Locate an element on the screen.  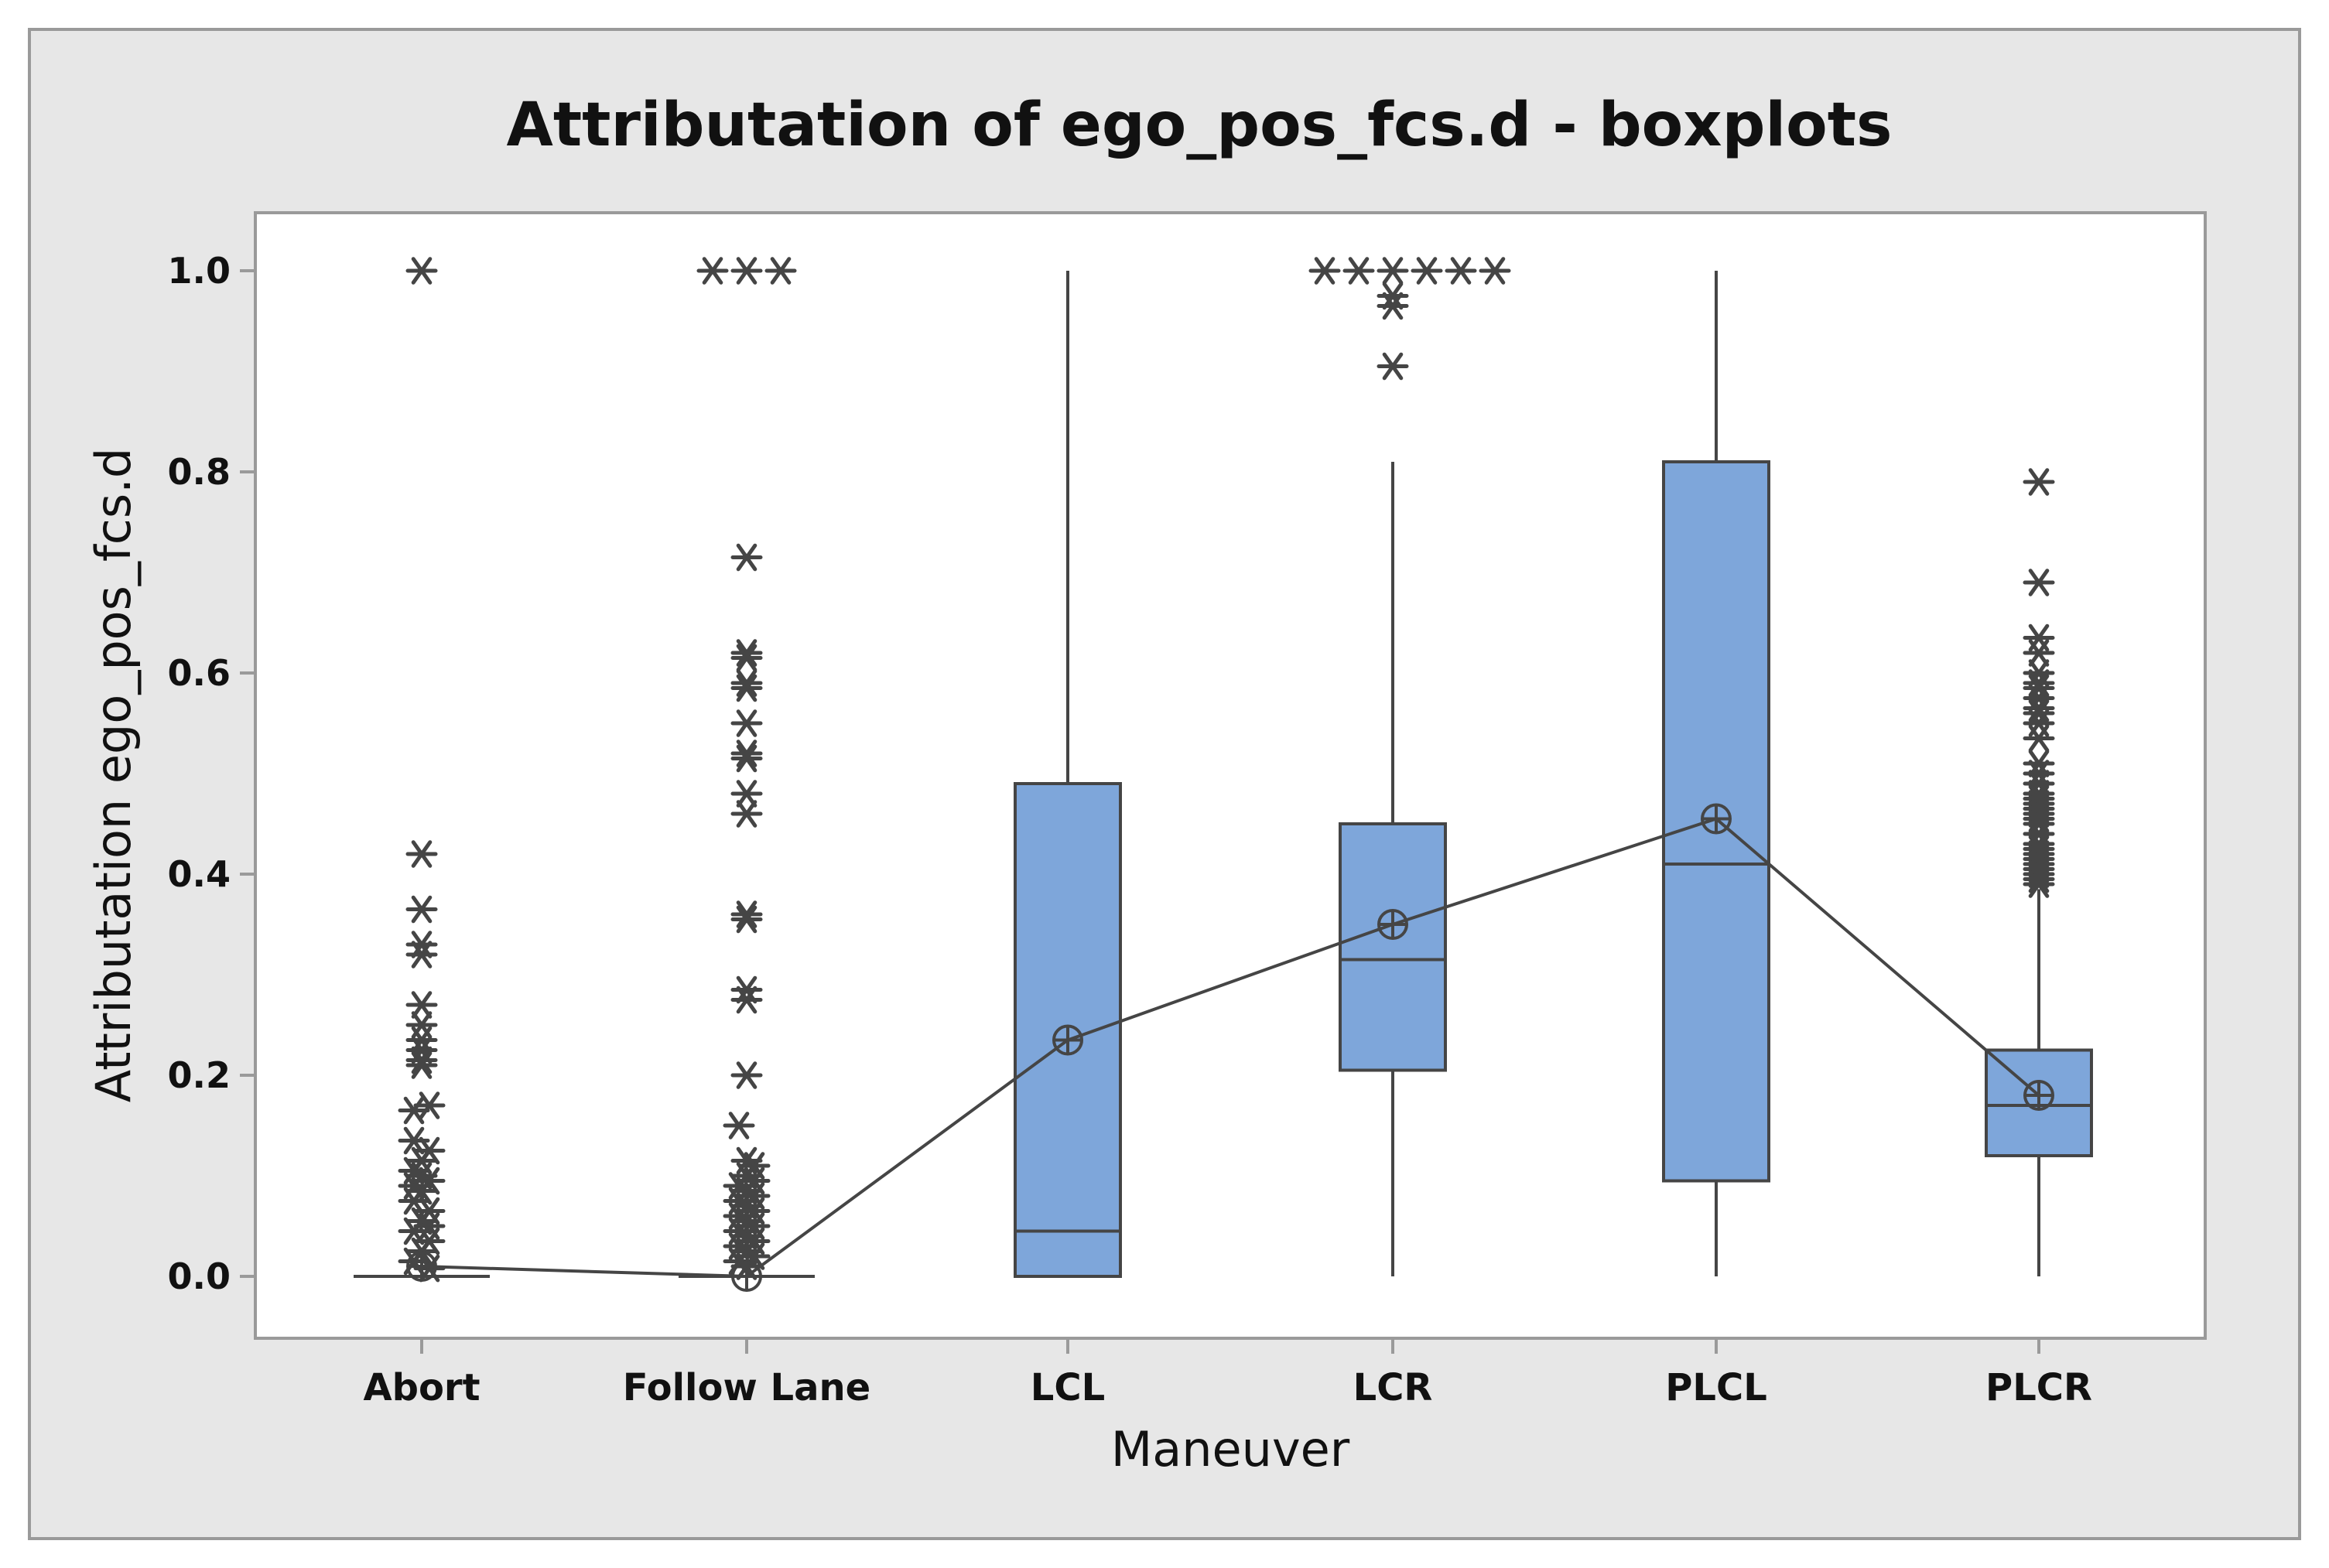
x-axis-ticks: Abort Follow Lane LCL LCR PLCL PLCR is located at coordinates (1227, 1373).